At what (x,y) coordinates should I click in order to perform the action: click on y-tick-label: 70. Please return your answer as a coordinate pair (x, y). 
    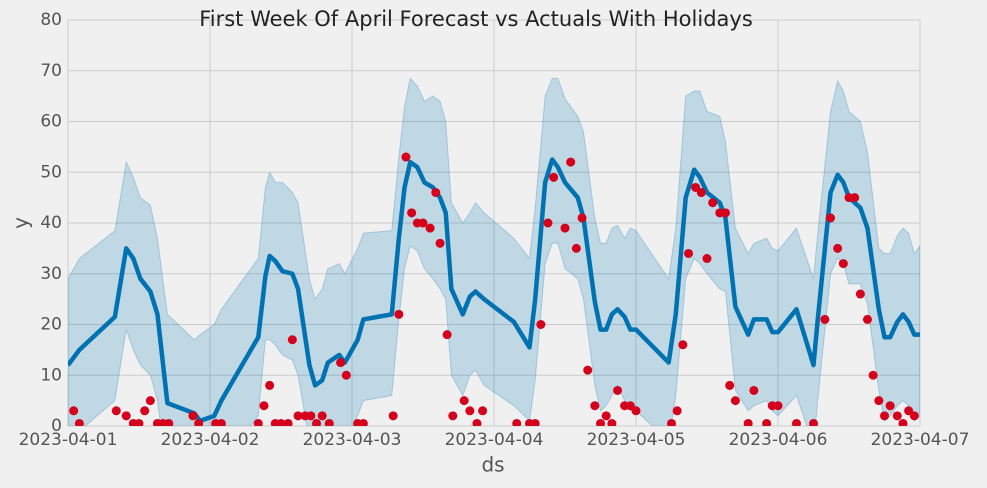
    Looking at the image, I should click on (51, 71).